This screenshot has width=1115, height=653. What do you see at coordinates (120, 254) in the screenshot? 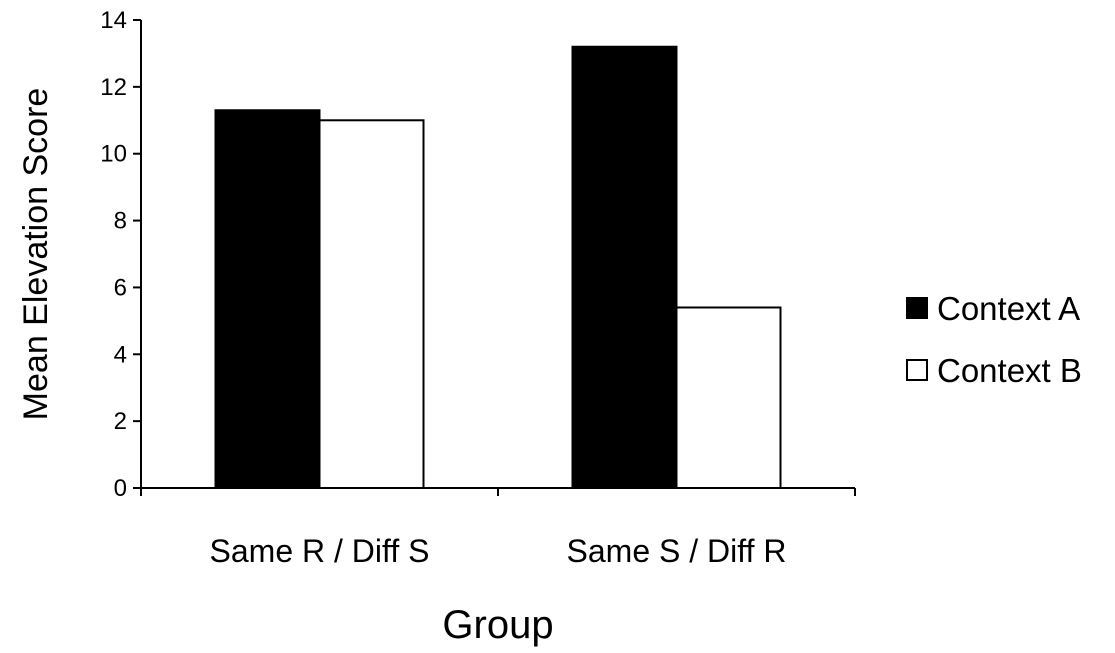
I see `y-ticks-group: 0 2 4 6 8 10 12 14` at bounding box center [120, 254].